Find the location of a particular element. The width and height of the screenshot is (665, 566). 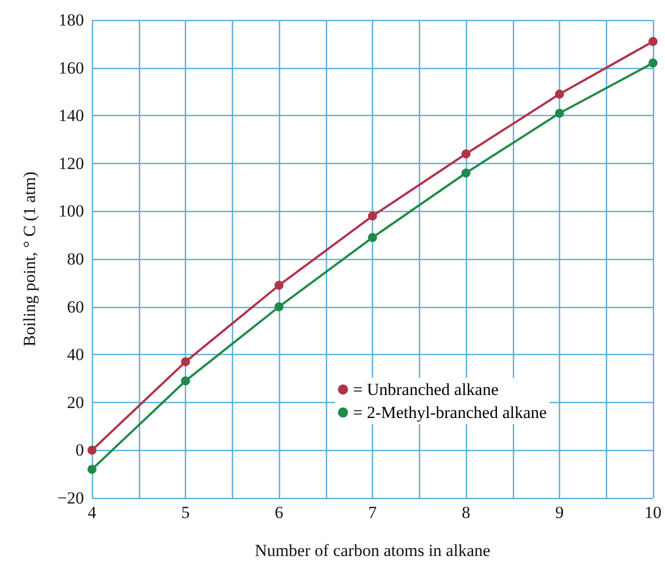

x-tick-label: 4 is located at coordinates (92, 512).